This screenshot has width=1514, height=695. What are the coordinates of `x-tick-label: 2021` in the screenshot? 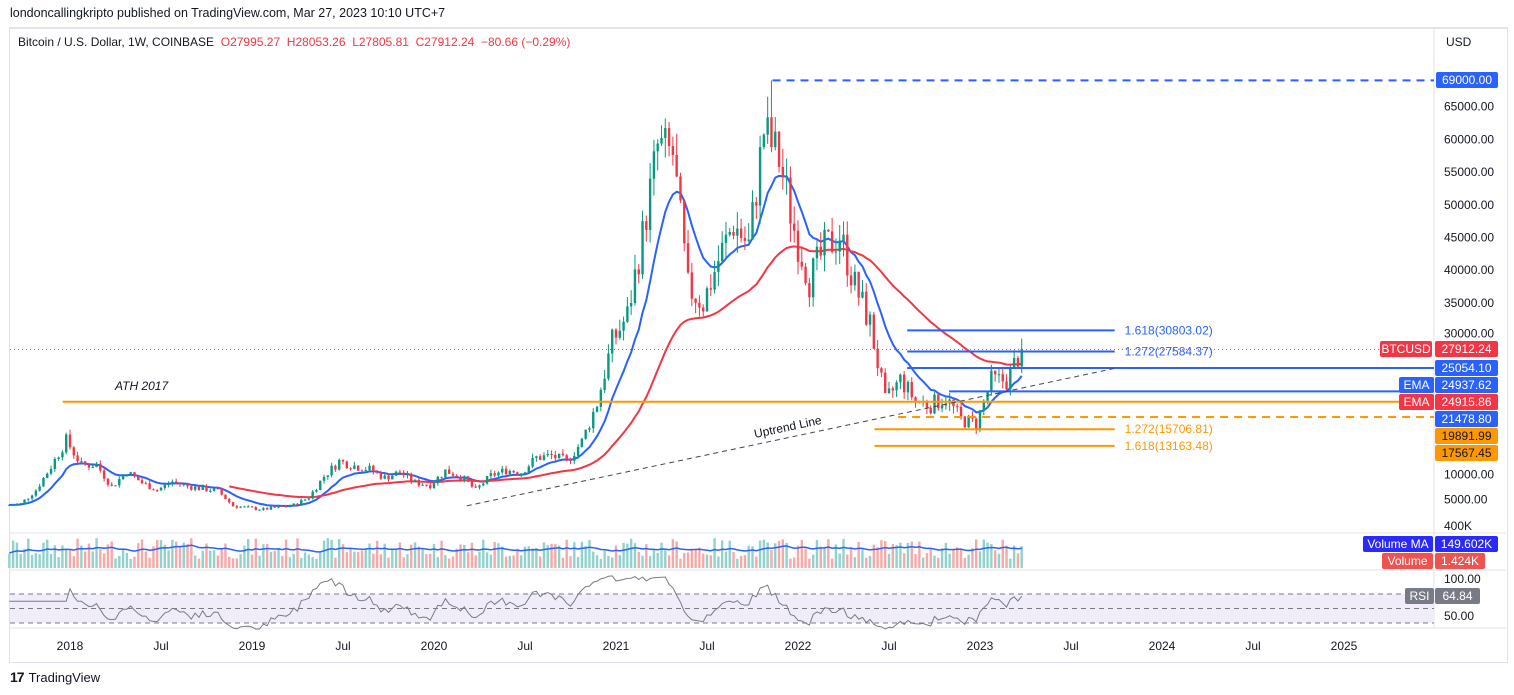 It's located at (616, 646).